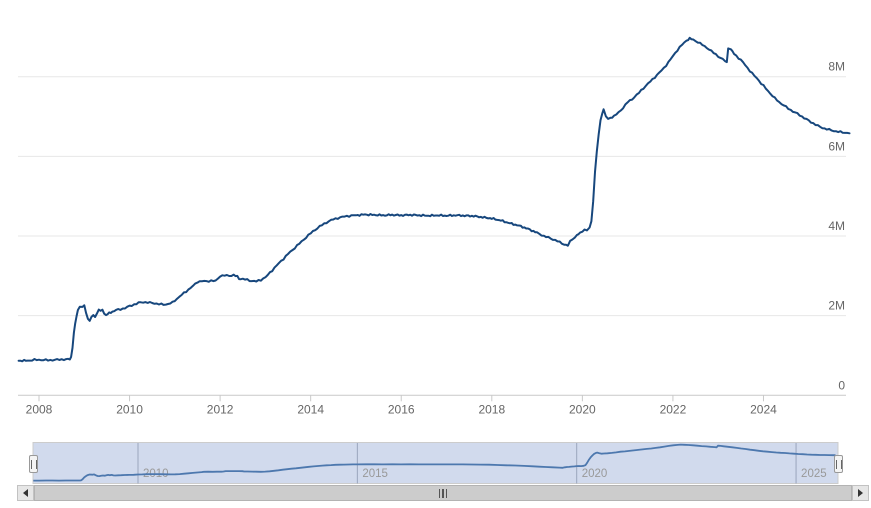  I want to click on navigator-mask, so click(435, 463).